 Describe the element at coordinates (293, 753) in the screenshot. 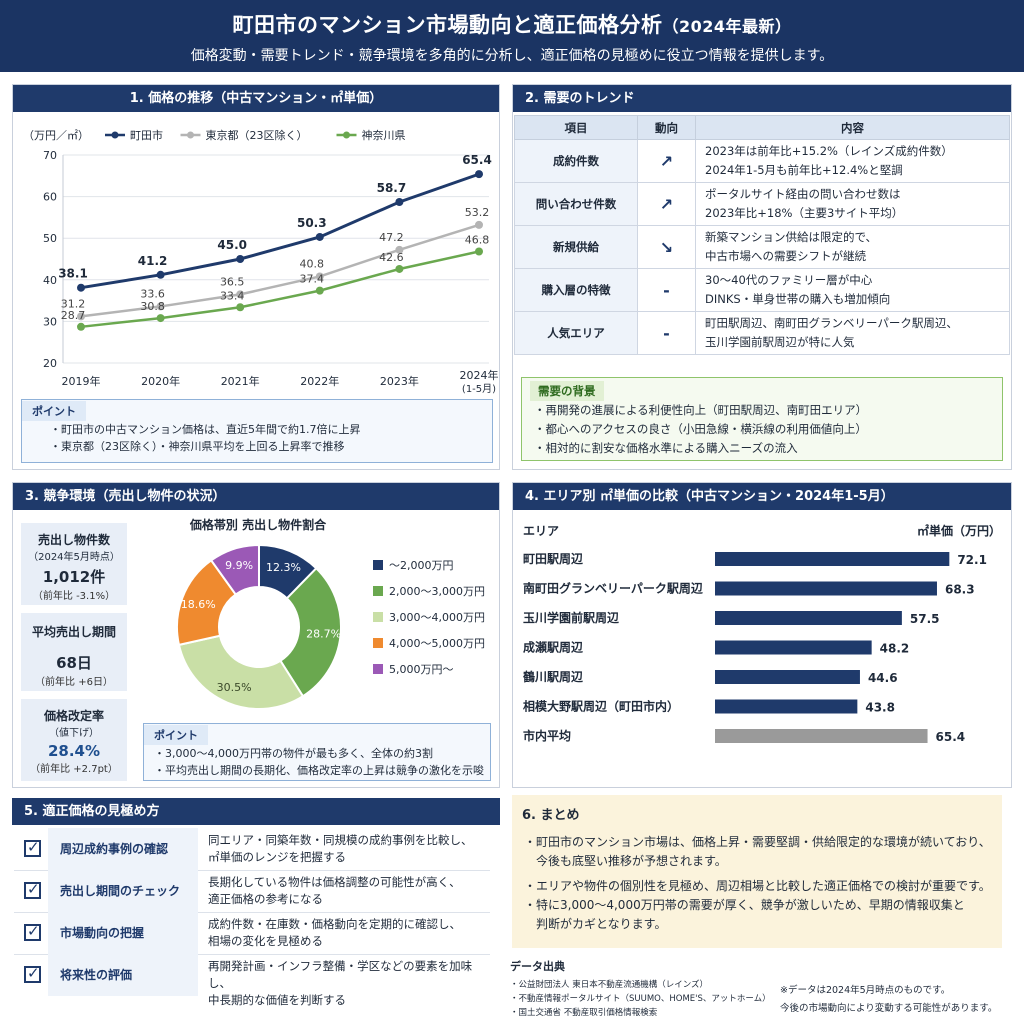

I see `point-item: ・3,000～4,000万円帯の物件が最も多く、全体の約3割` at that location.